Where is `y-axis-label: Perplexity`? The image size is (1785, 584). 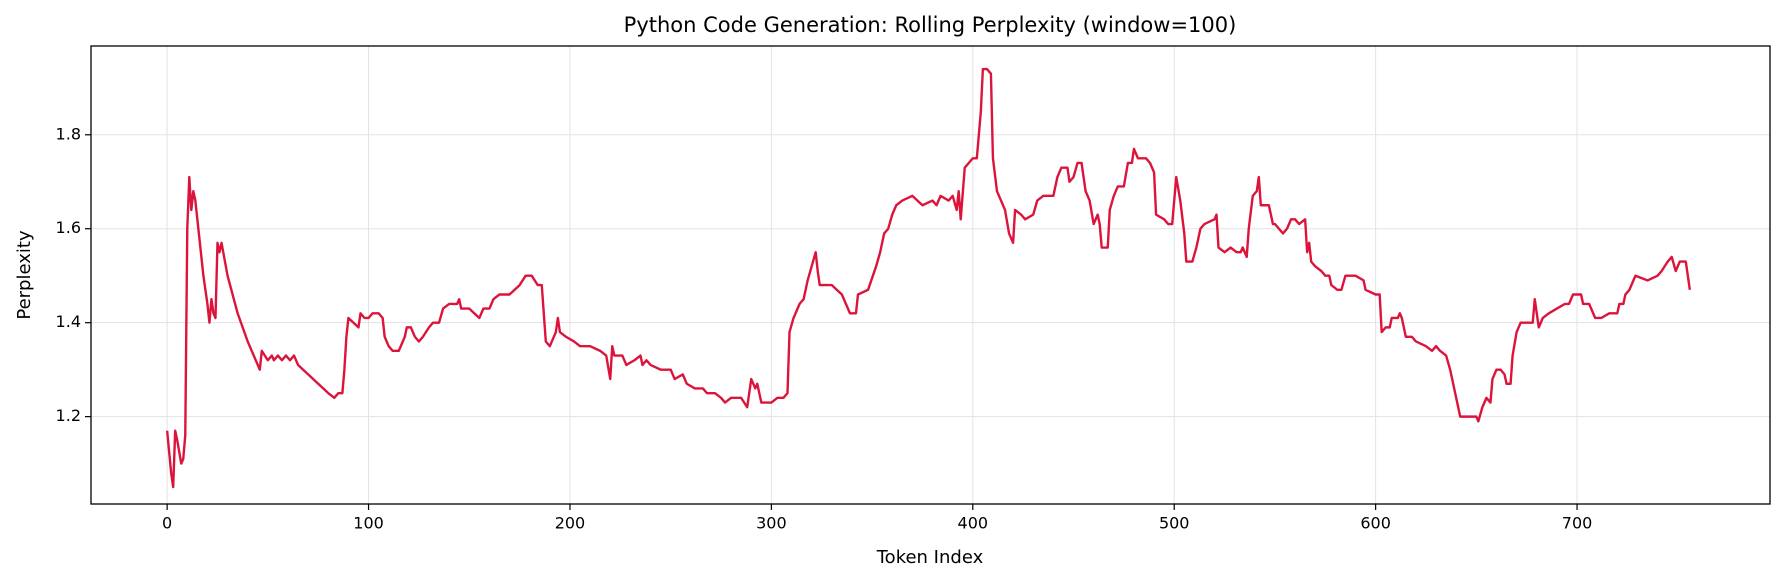
y-axis-label: Perplexity is located at coordinates (24, 275).